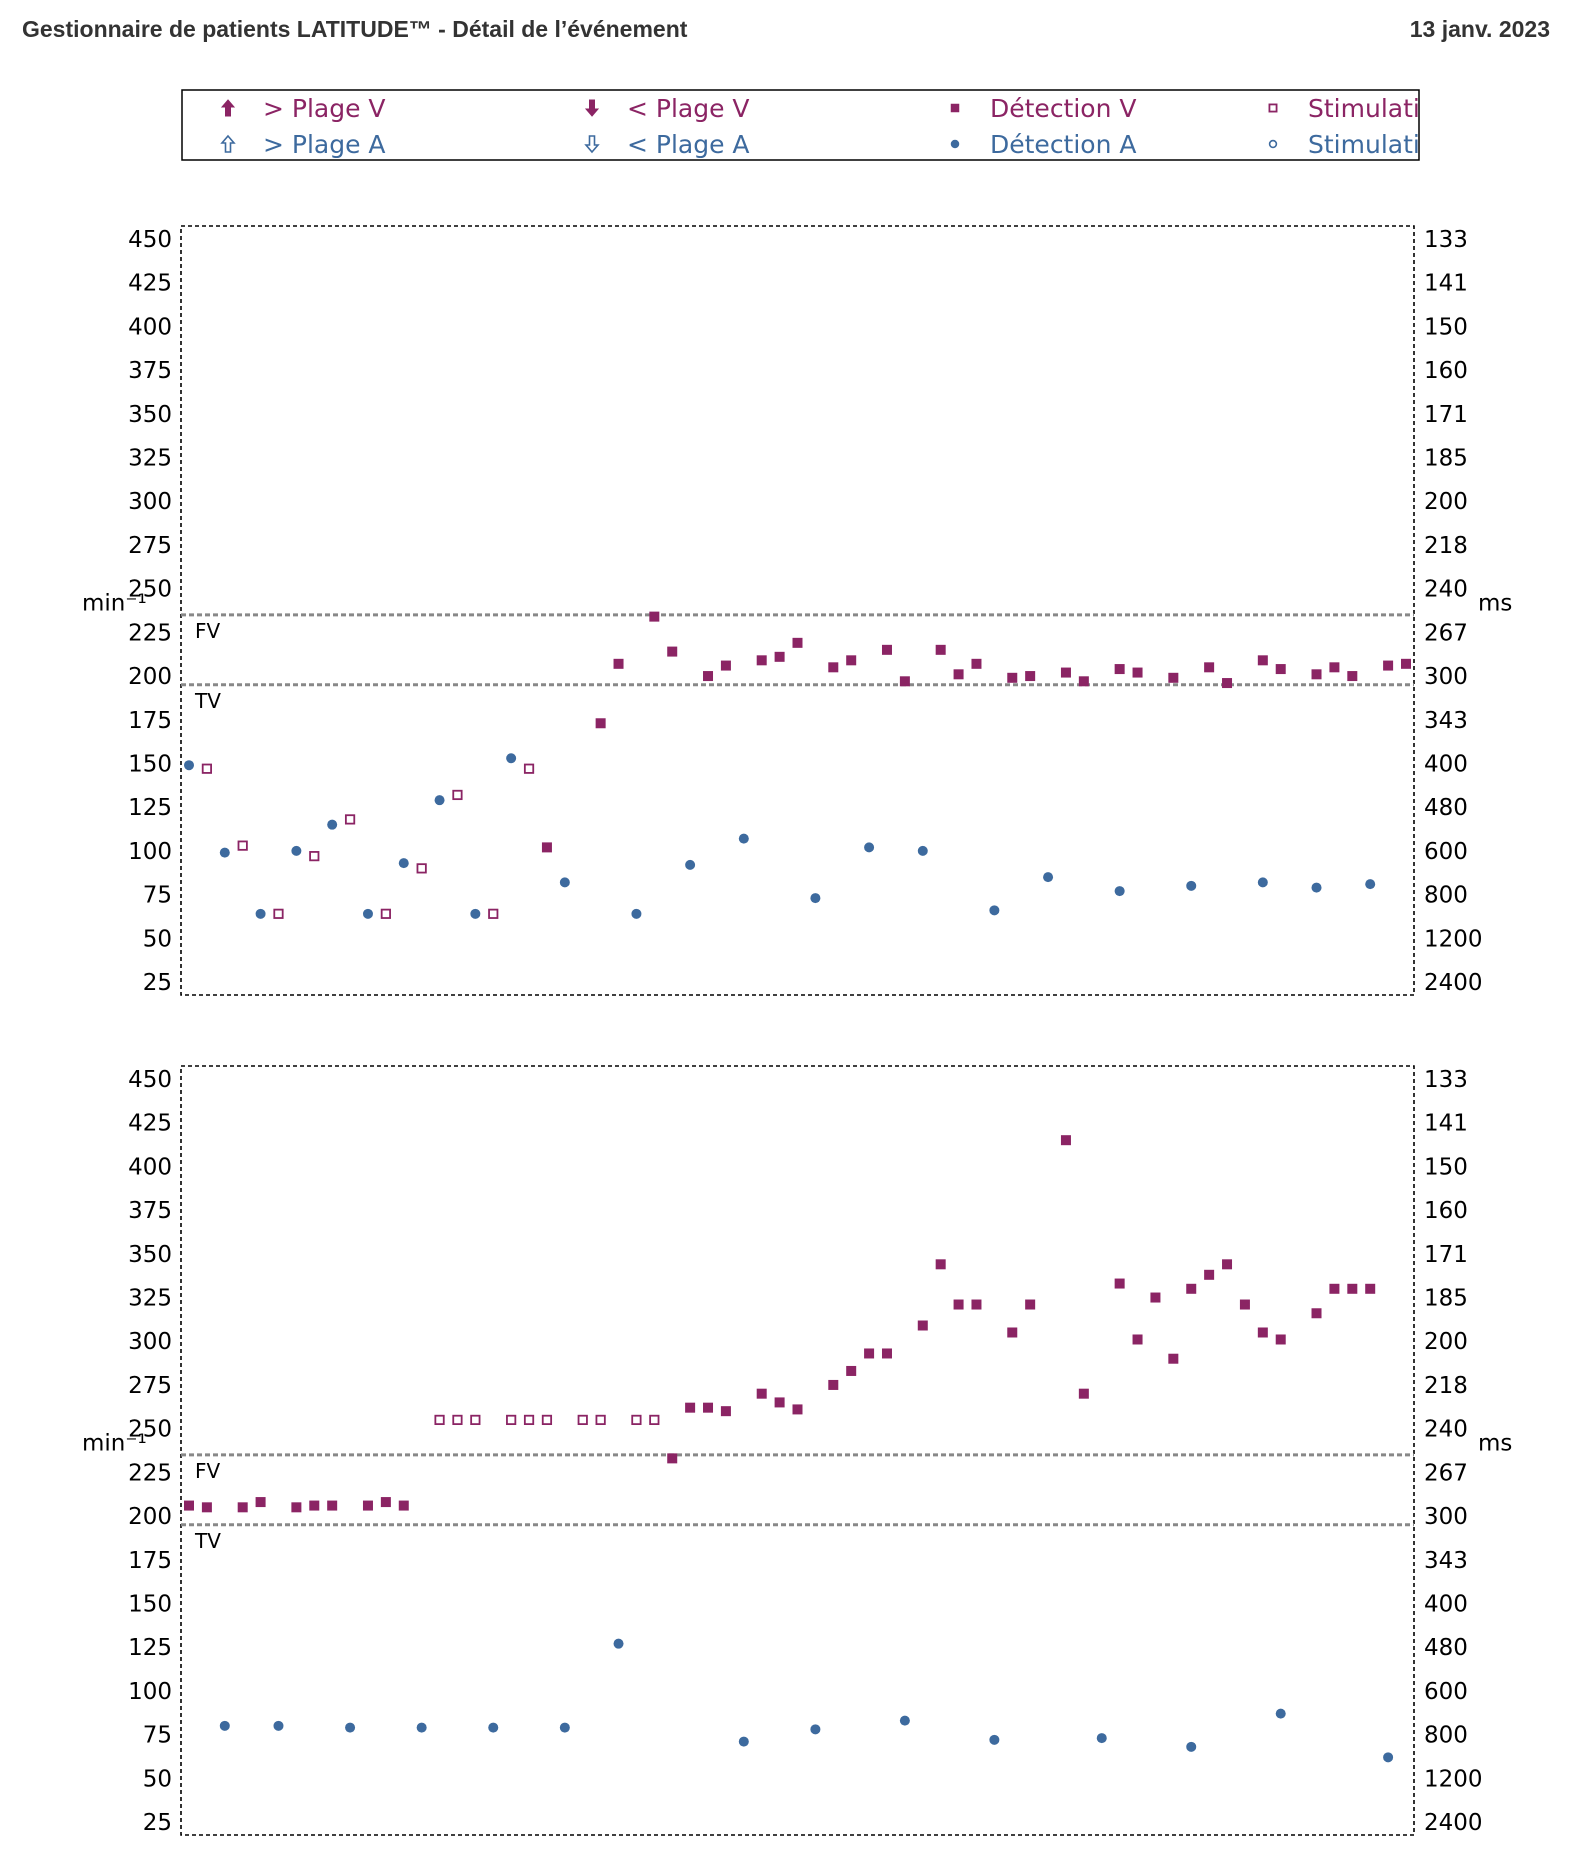  I want to click on y-tick-right: 400, so click(1446, 1604).